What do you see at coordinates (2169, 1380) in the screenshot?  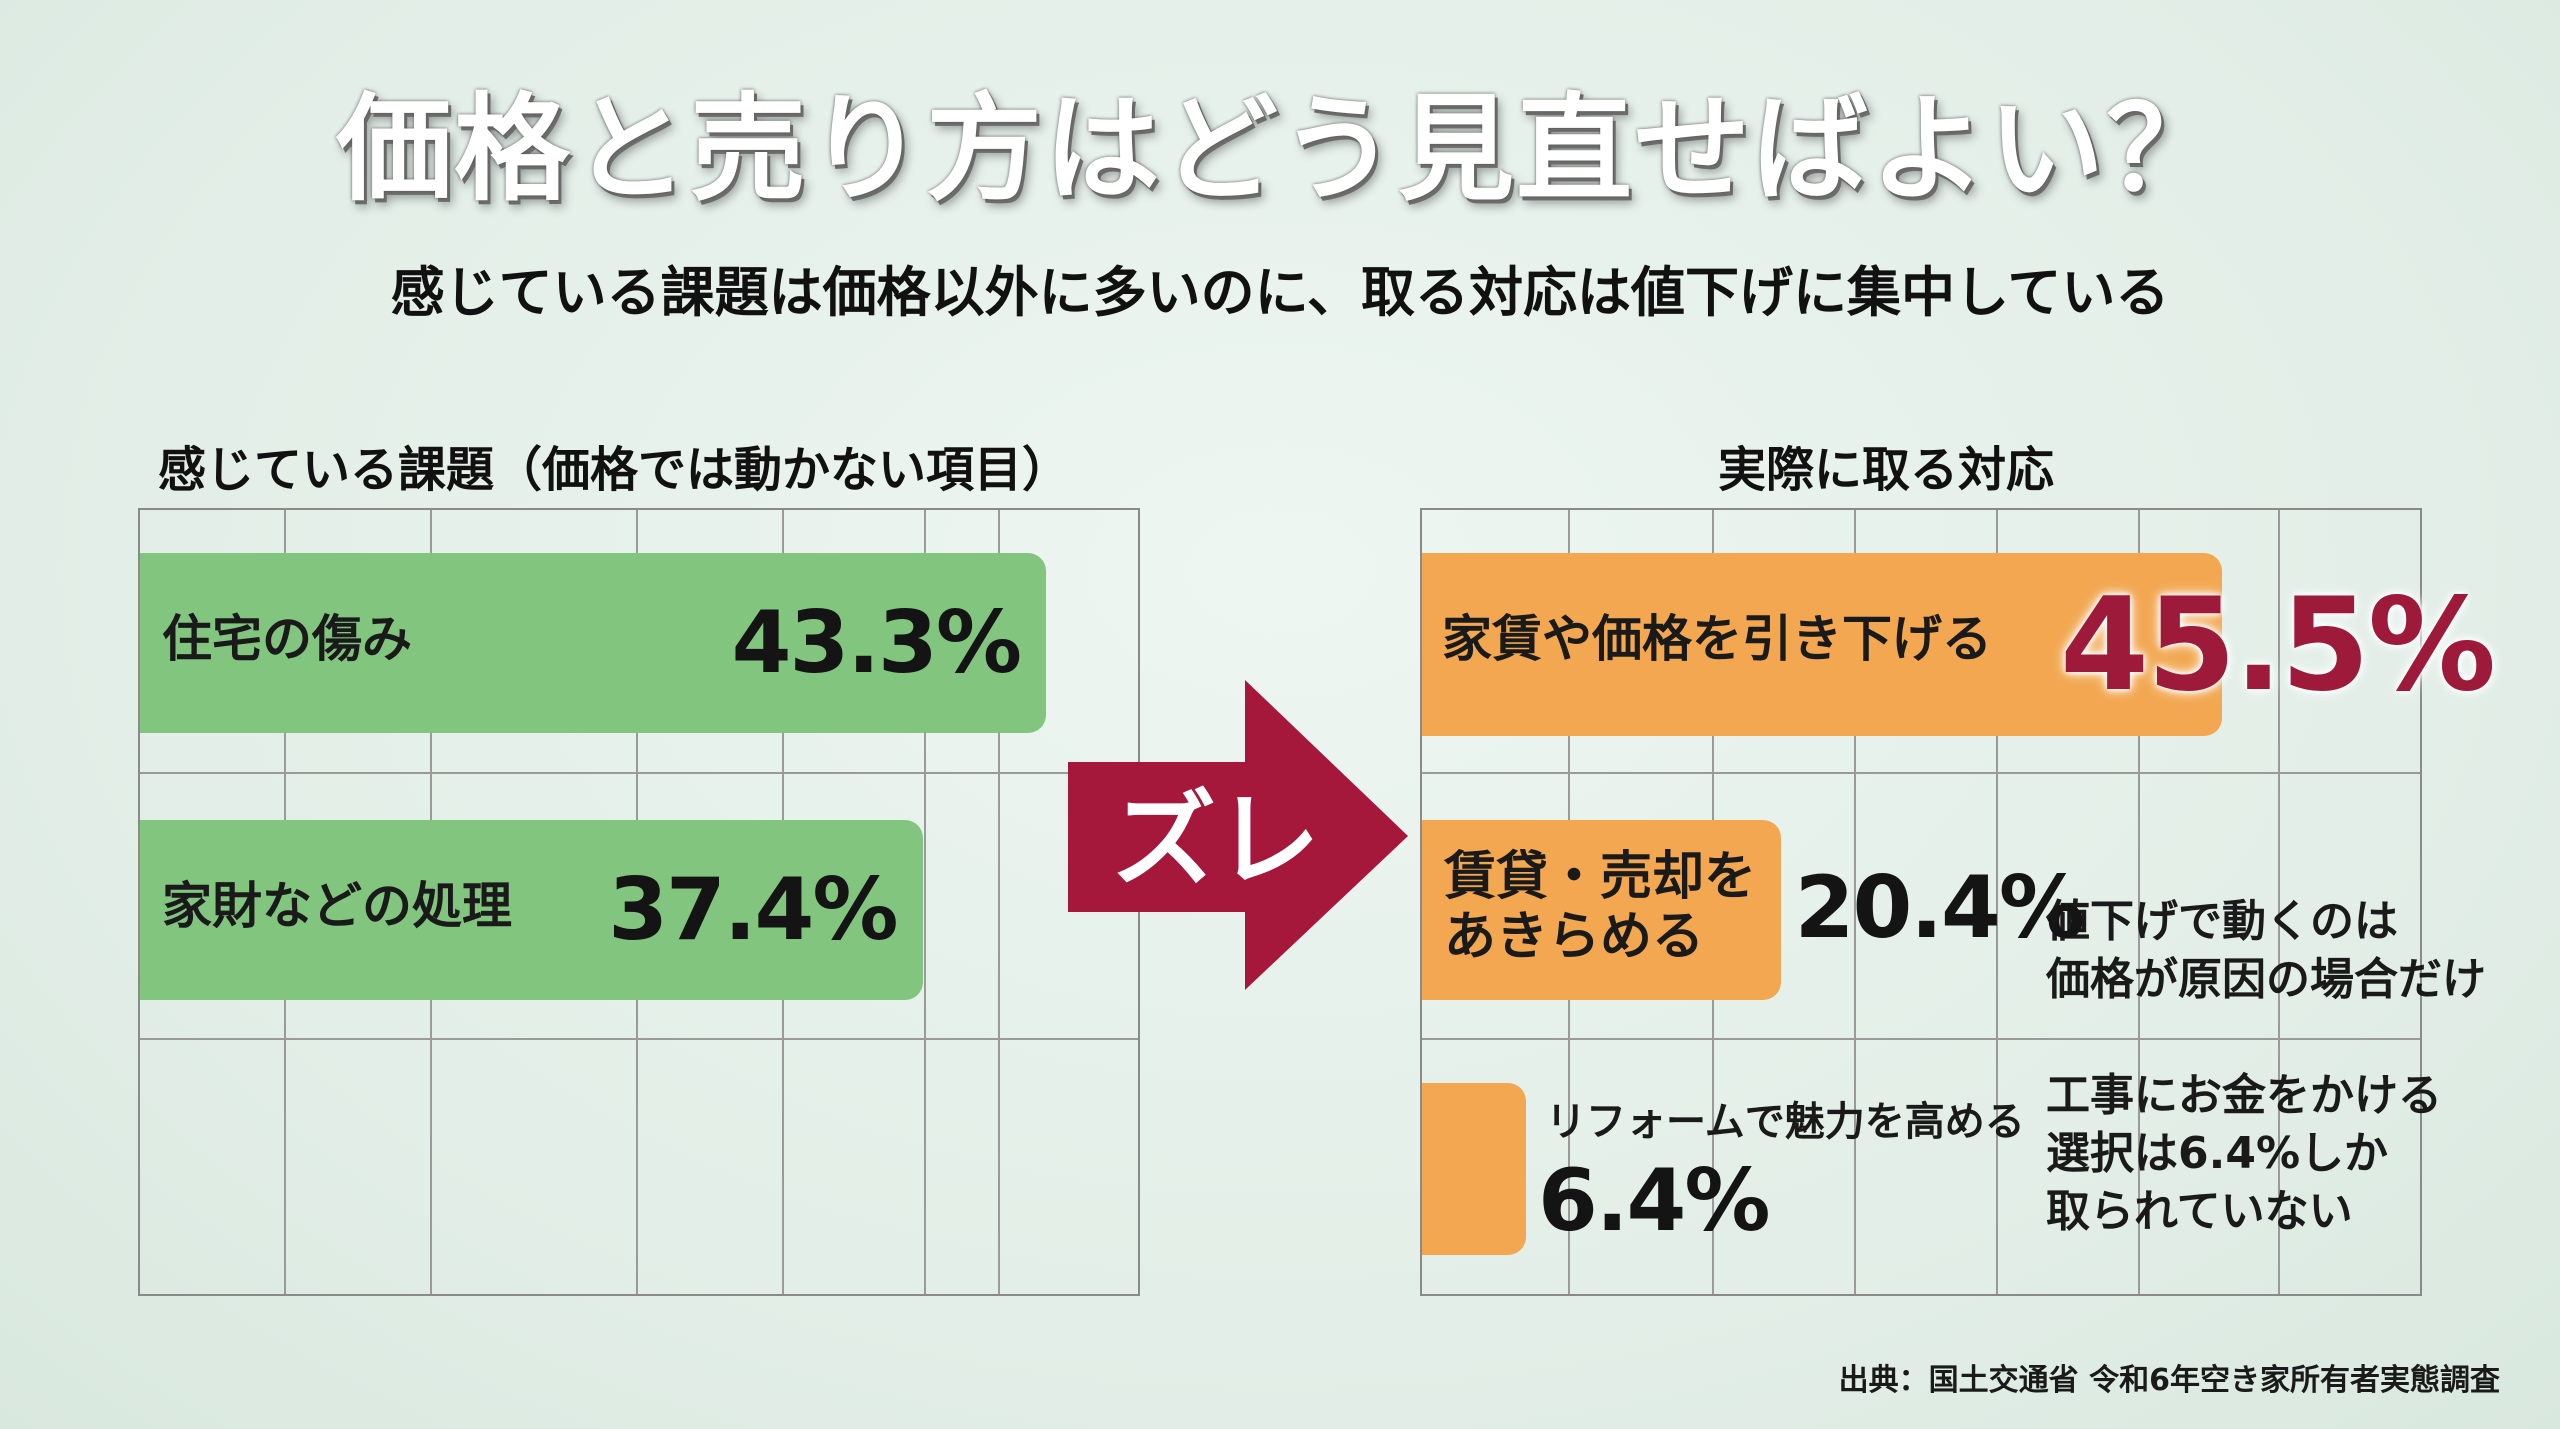 I see `source-note: 出典：国土交通省 令和6年空き家所有者実態調査` at bounding box center [2169, 1380].